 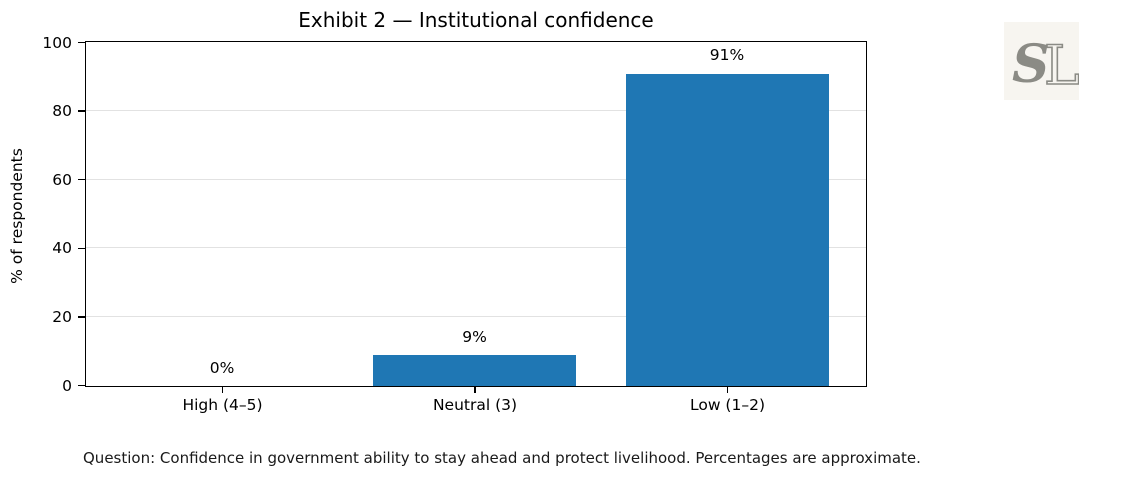 What do you see at coordinates (57, 42) in the screenshot?
I see `y-tick-label: 100` at bounding box center [57, 42].